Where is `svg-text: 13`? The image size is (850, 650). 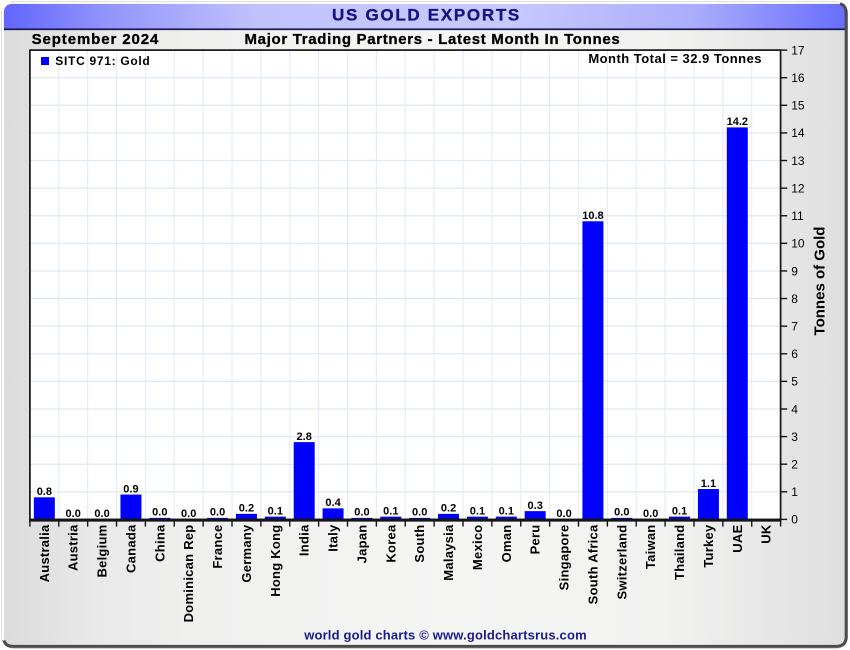 svg-text: 13 is located at coordinates (798, 161).